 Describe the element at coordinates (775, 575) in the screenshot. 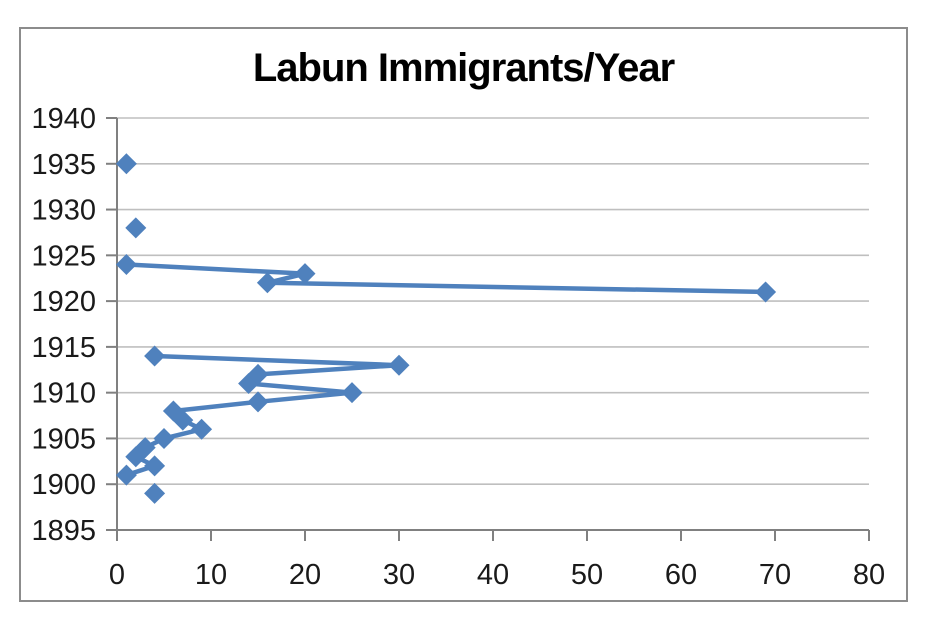

I see `x-tick-label: 70` at that location.